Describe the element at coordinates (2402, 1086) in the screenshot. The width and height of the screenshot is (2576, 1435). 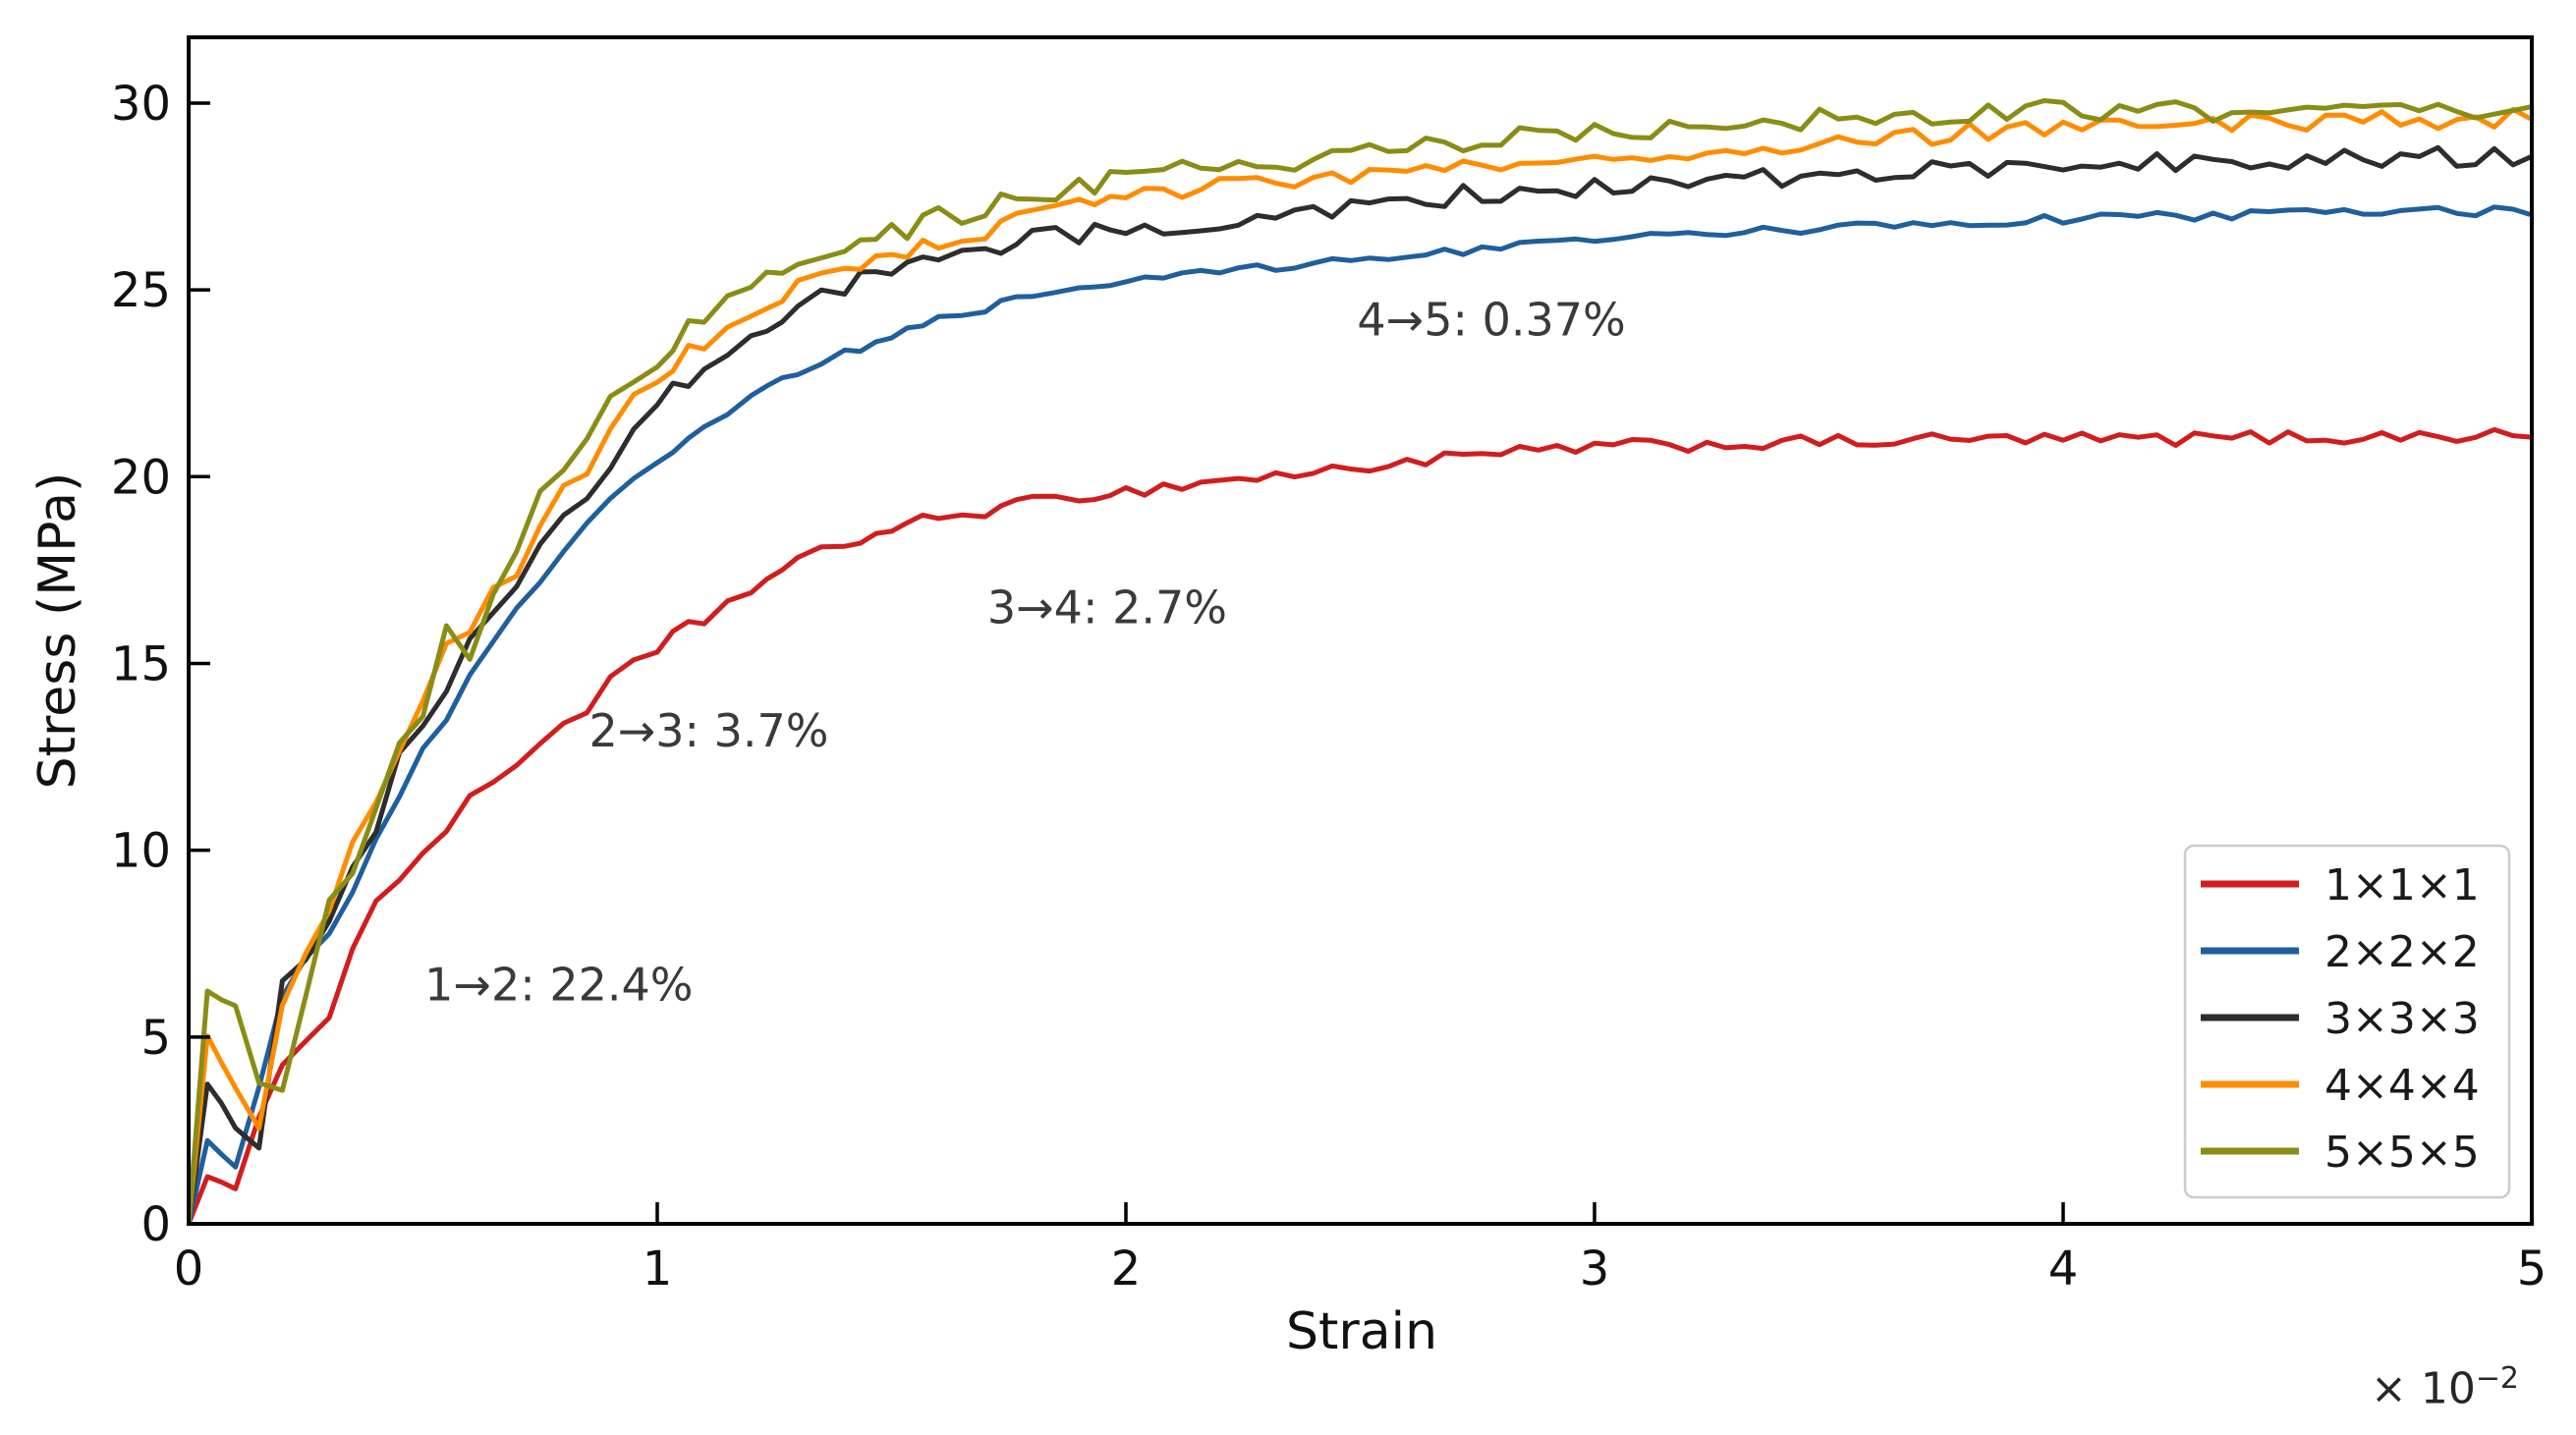
I see `legend-label-4x4x4: 4×4×4` at that location.